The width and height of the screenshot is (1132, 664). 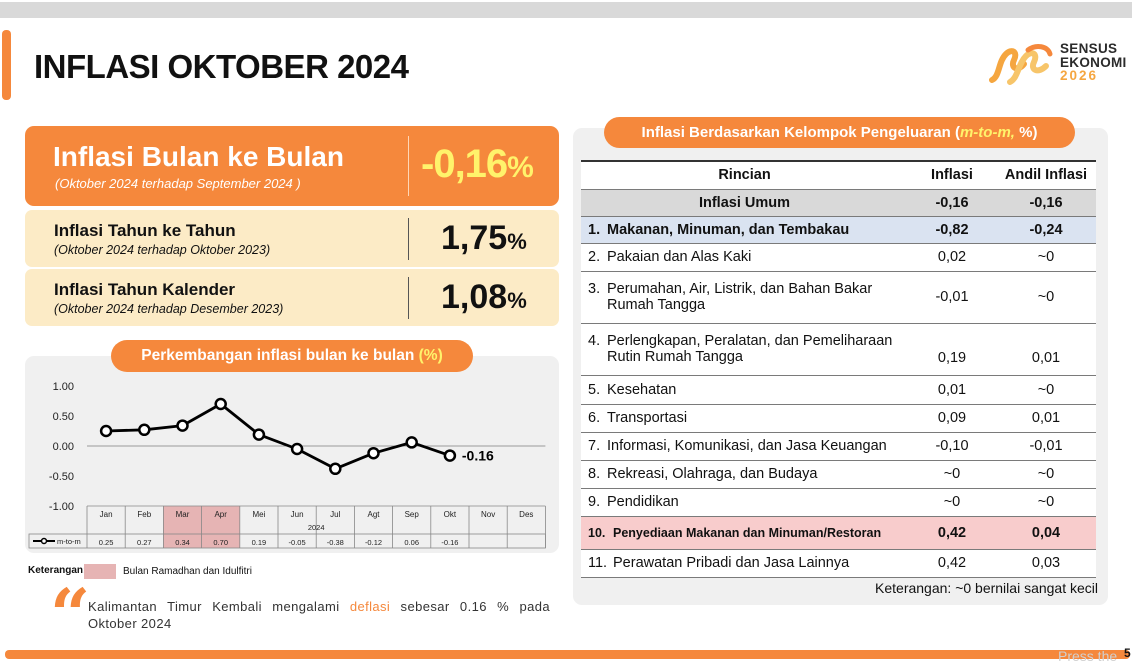 I want to click on data-table-value: -0.16, so click(x=449, y=542).